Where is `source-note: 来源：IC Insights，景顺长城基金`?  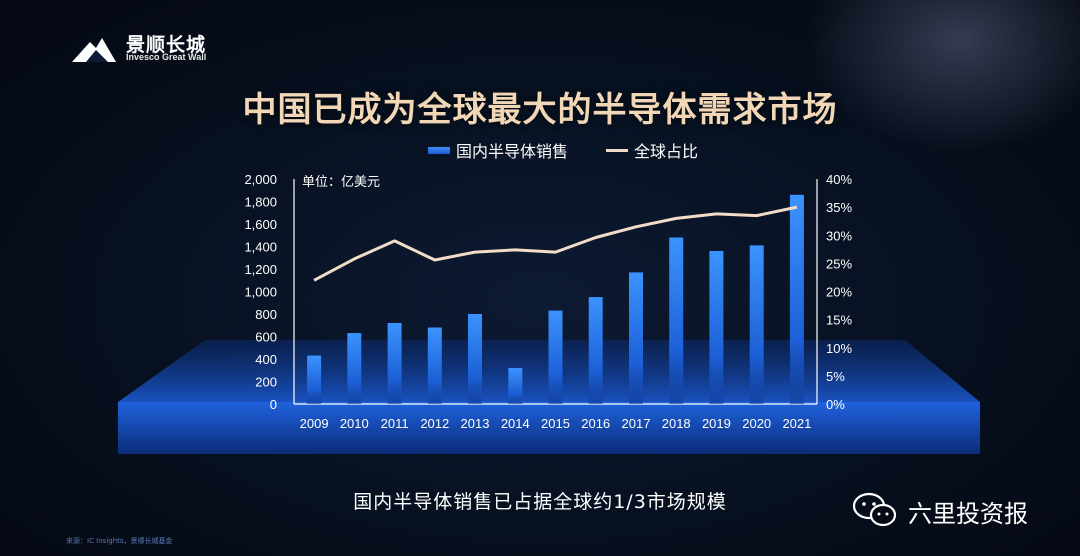
source-note: 来源：IC Insights，景顺长城基金 is located at coordinates (119, 541).